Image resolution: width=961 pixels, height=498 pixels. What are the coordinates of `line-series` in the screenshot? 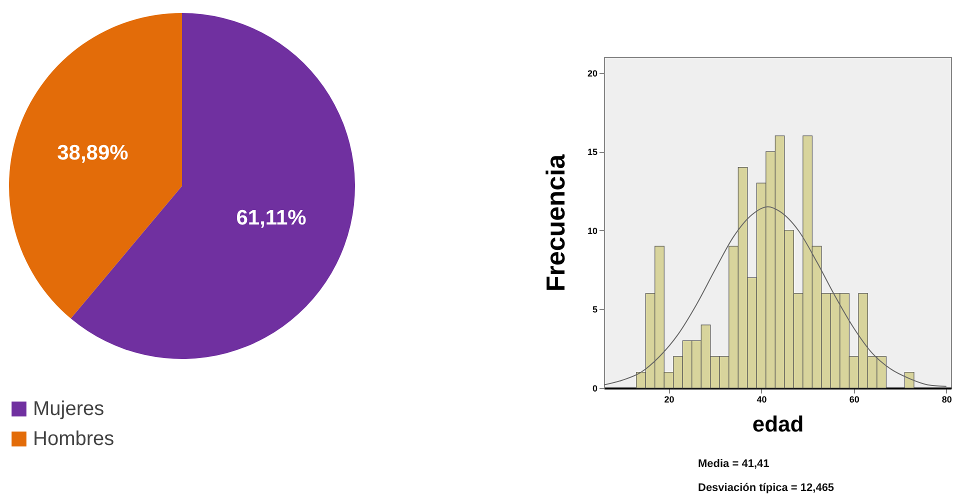 It's located at (775, 296).